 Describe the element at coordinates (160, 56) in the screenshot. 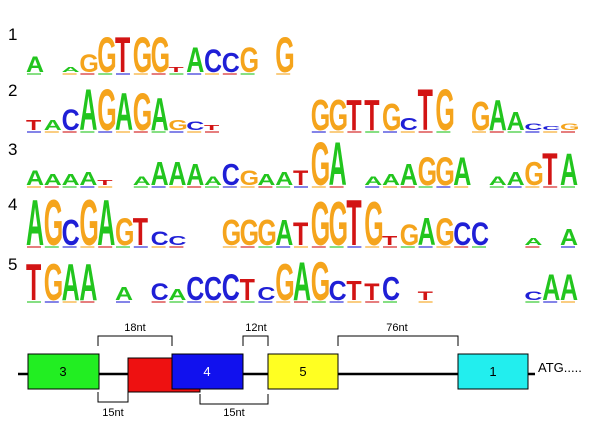

I see `sequence-logo: AAGGTGGTACCGGCCA` at that location.